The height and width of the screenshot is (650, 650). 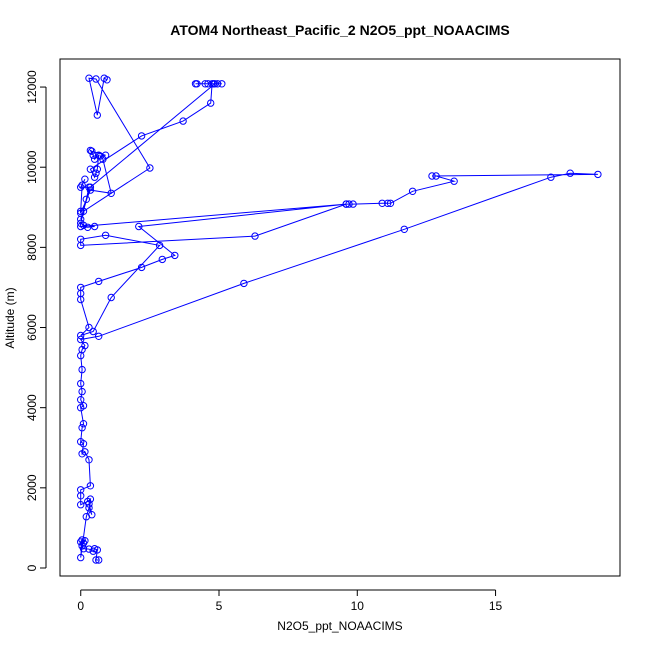 I want to click on y-tick-label: 6000, so click(x=32, y=327).